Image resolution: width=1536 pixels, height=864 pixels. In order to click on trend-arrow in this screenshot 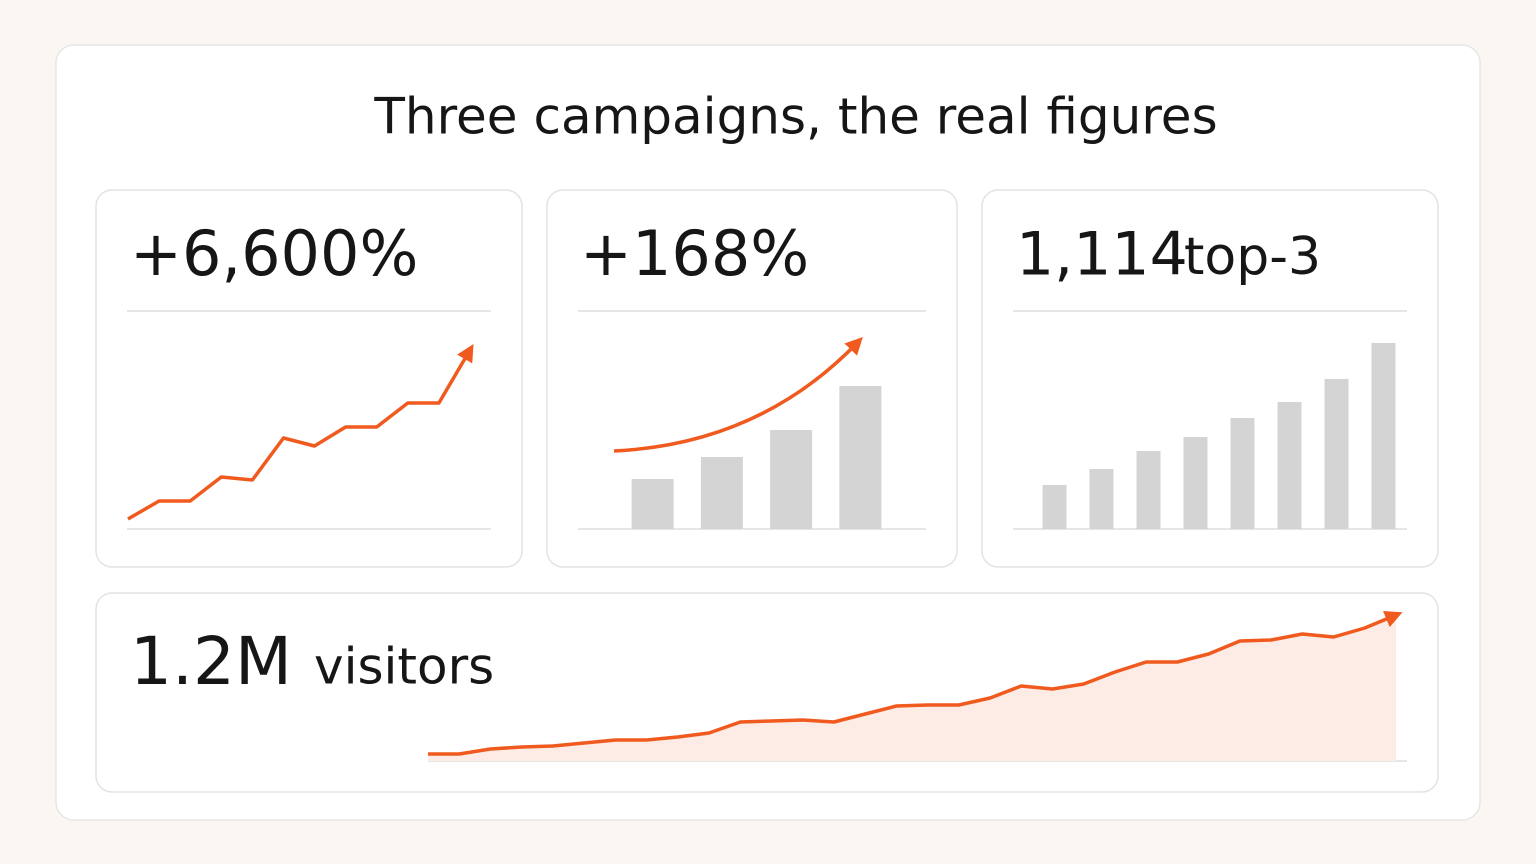, I will do `click(738, 394)`.